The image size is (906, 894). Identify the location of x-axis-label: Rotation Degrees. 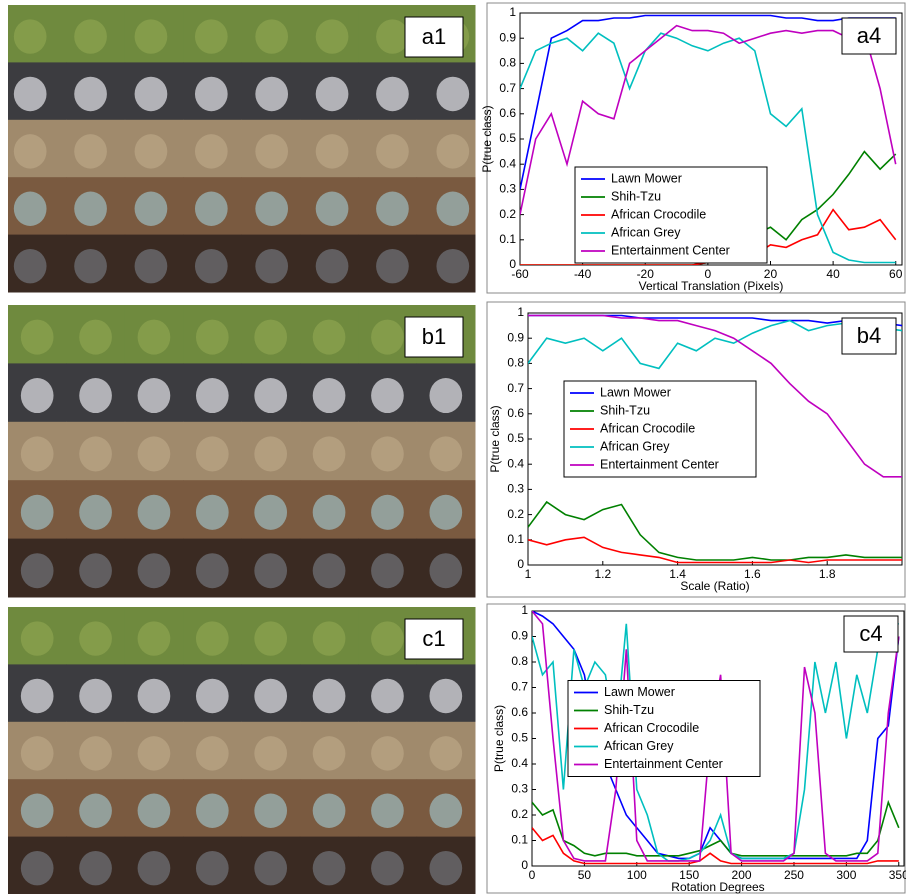
(717, 887).